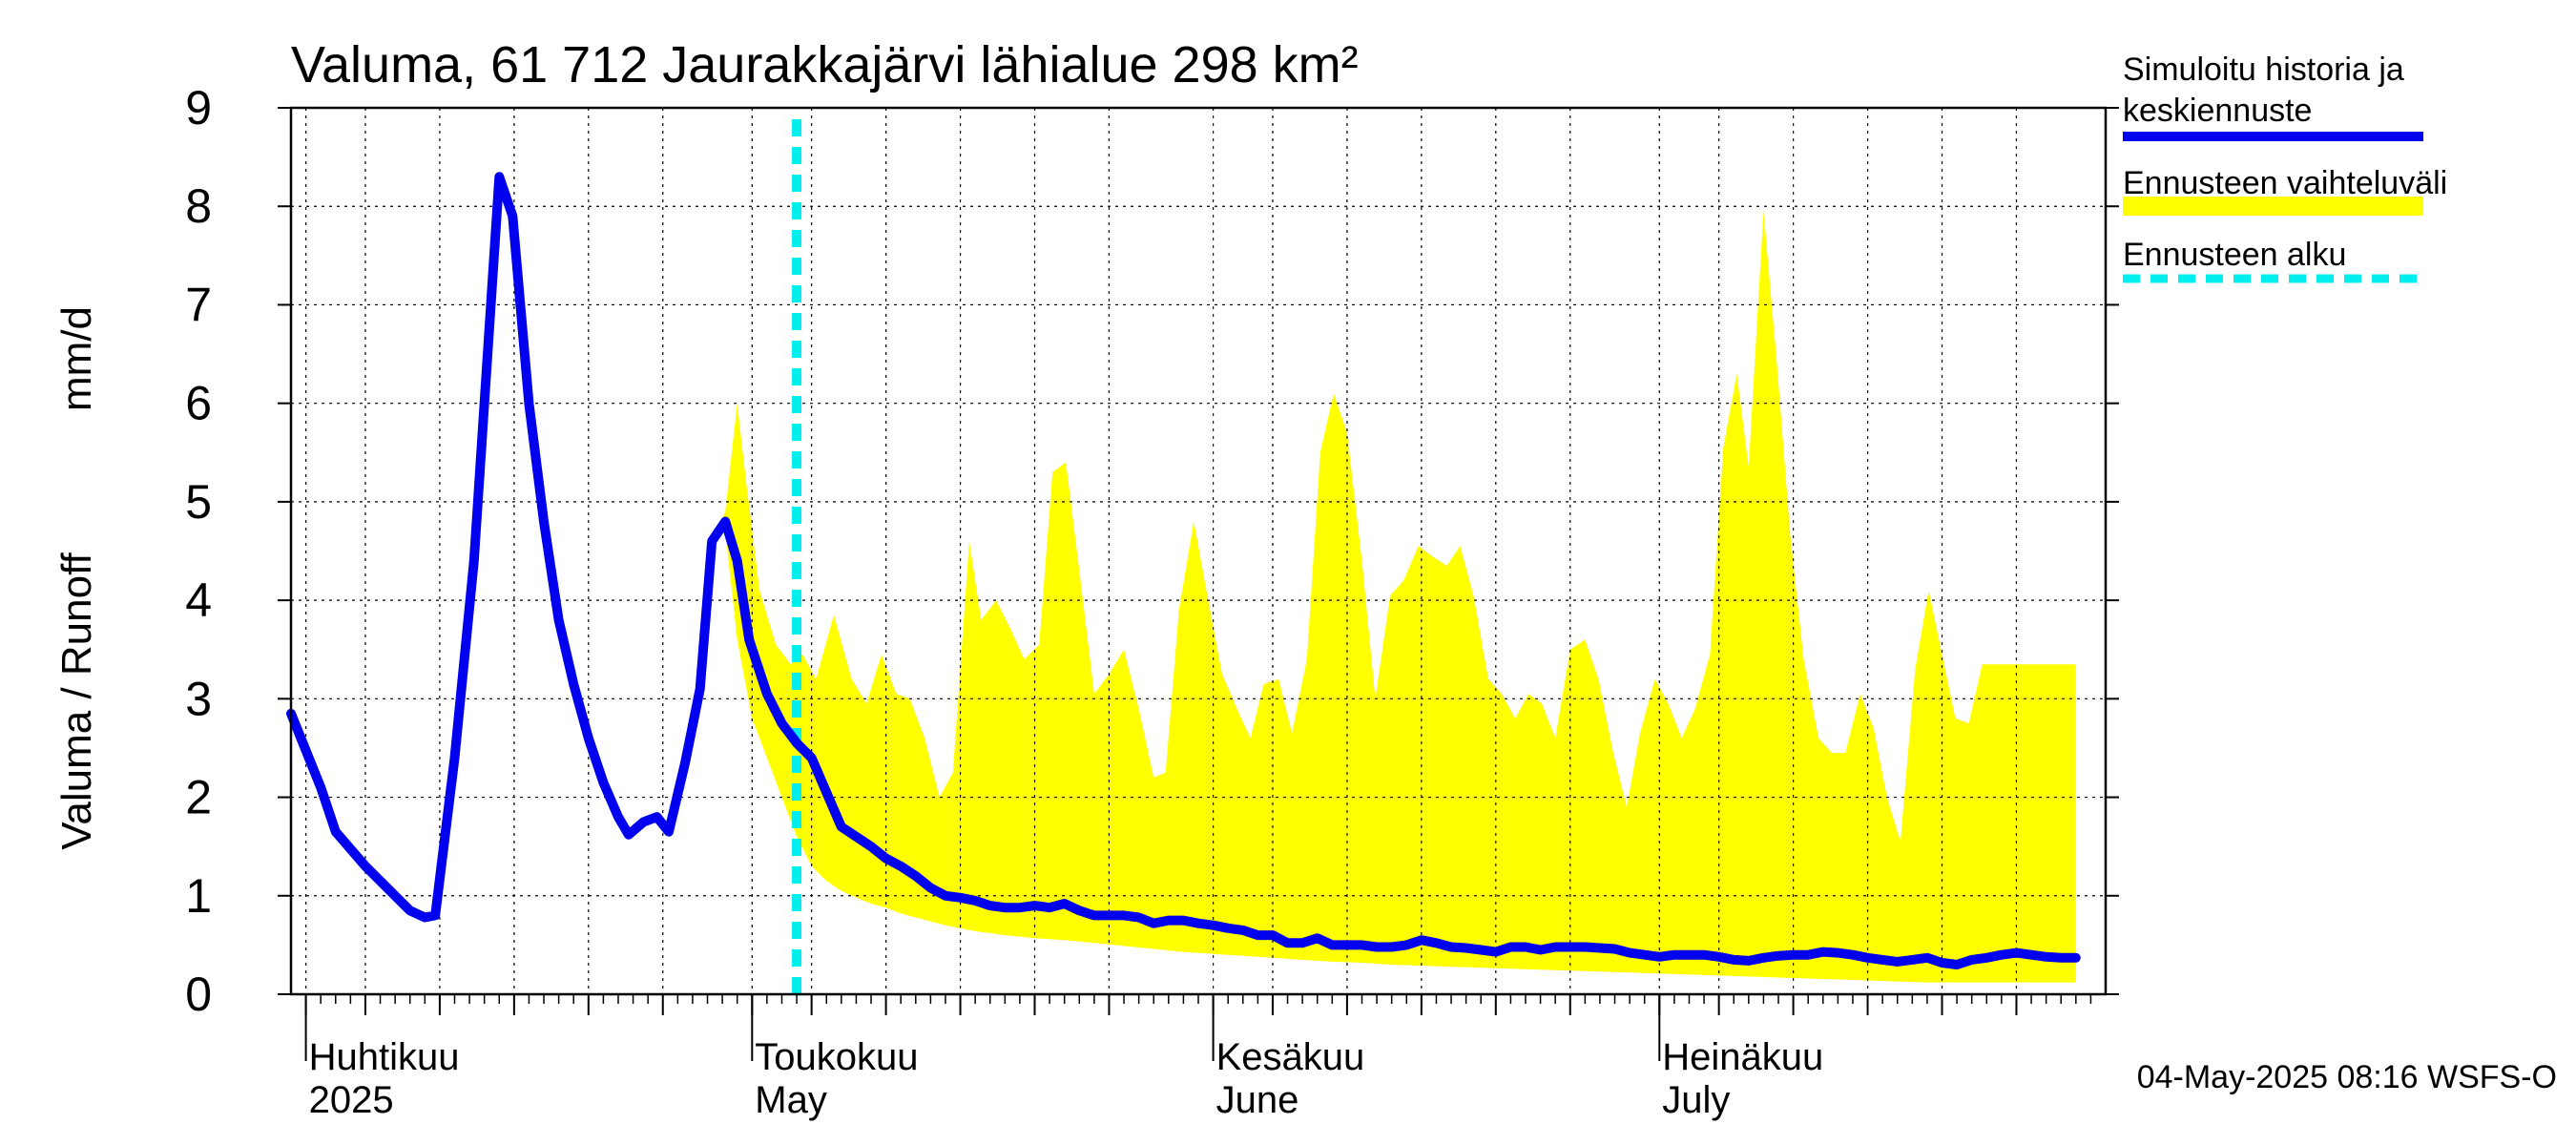 This screenshot has height=1145, width=2576. What do you see at coordinates (198, 551) in the screenshot?
I see `y-tick-labels: 0 1 2 3 4 5 6 7 8 9` at bounding box center [198, 551].